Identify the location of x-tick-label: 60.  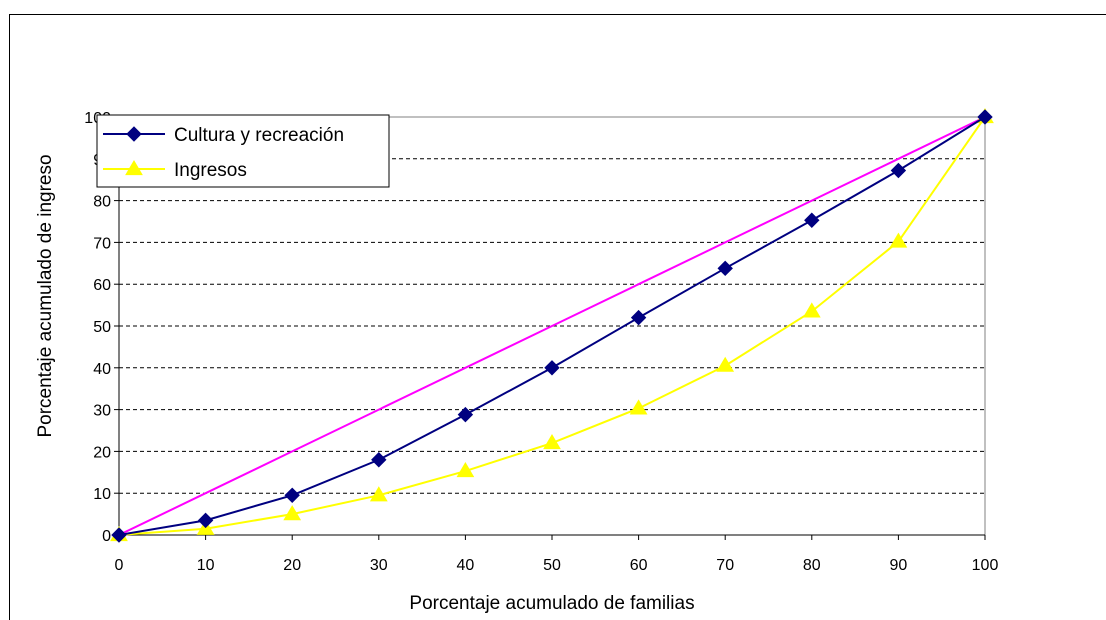
(639, 565).